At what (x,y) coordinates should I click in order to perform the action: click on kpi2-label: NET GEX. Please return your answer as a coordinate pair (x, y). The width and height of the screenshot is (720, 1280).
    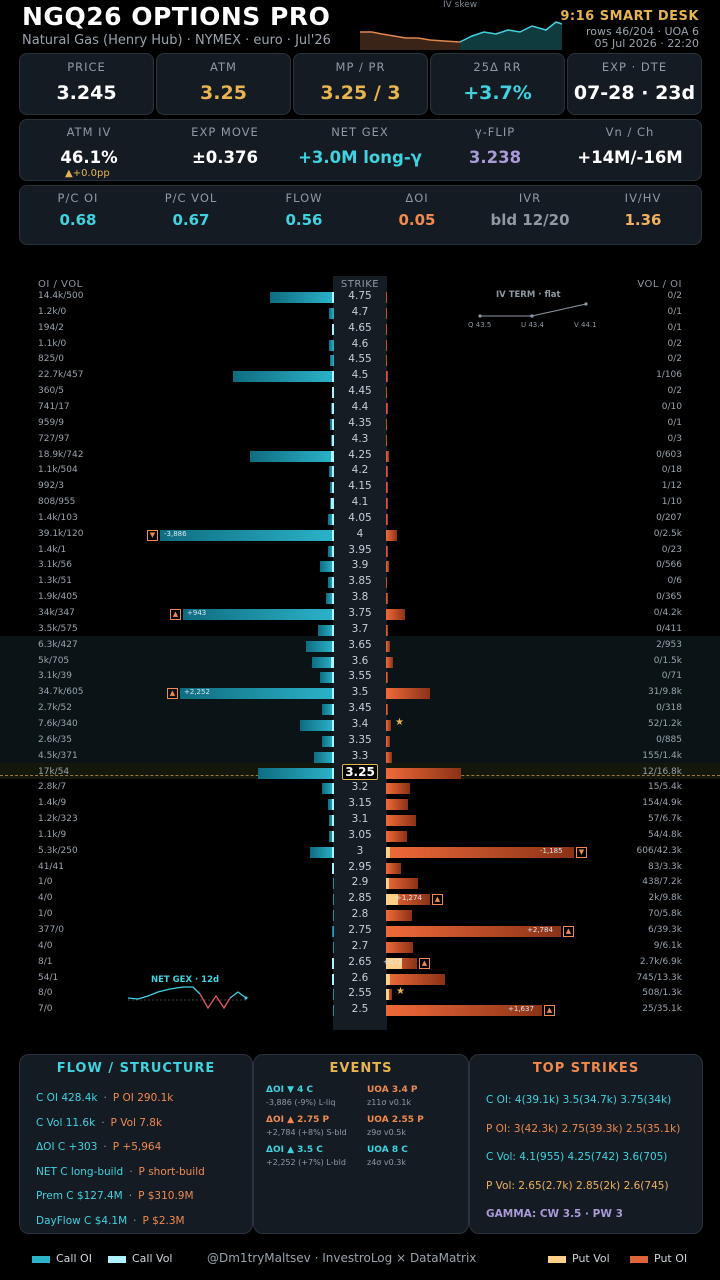
    Looking at the image, I should click on (360, 132).